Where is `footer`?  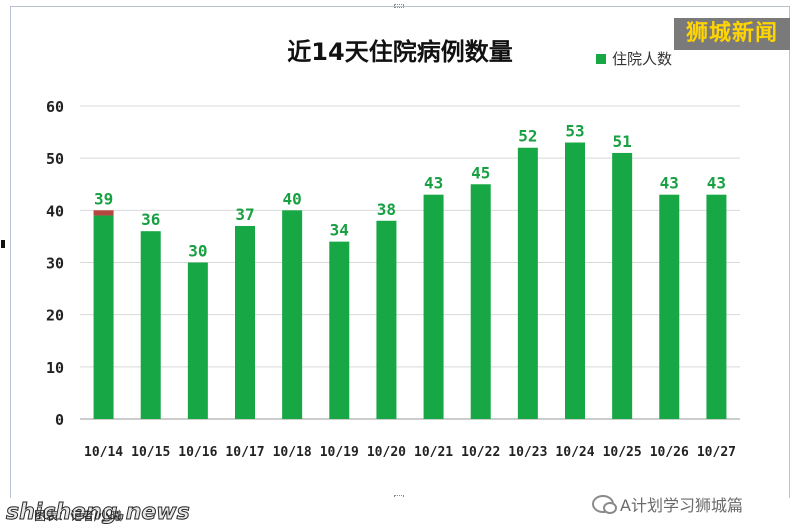 footer is located at coordinates (400, 514).